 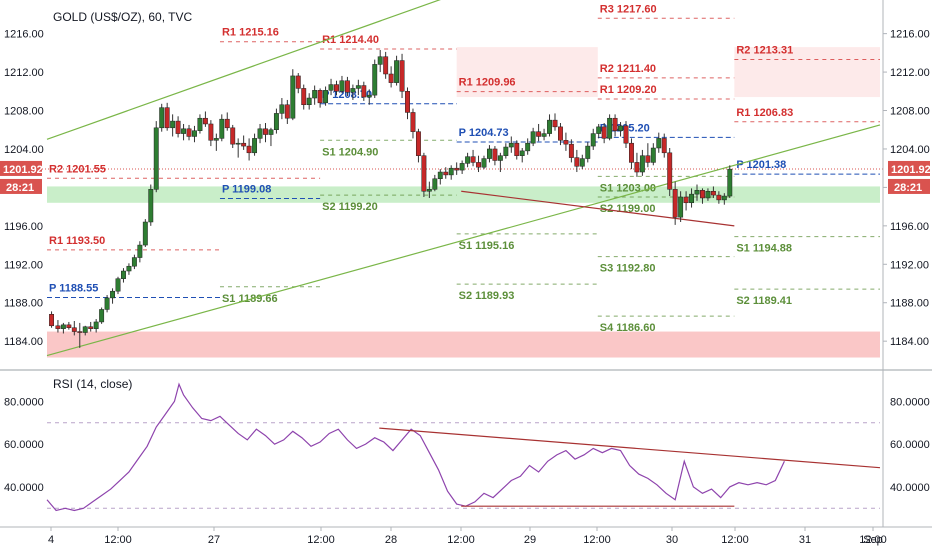 I want to click on rsi-trendline, so click(x=630, y=448).